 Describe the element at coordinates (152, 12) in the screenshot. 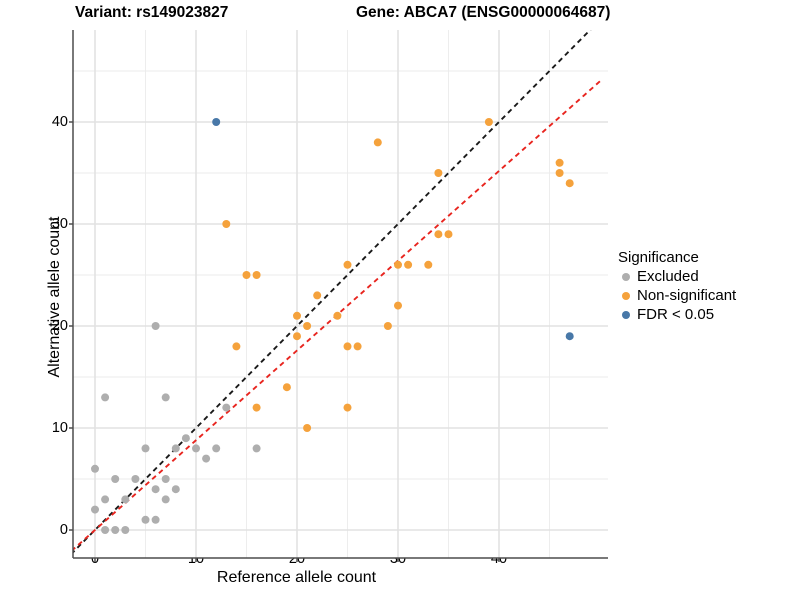

I see `variant-title: Variant: rs149023827` at that location.